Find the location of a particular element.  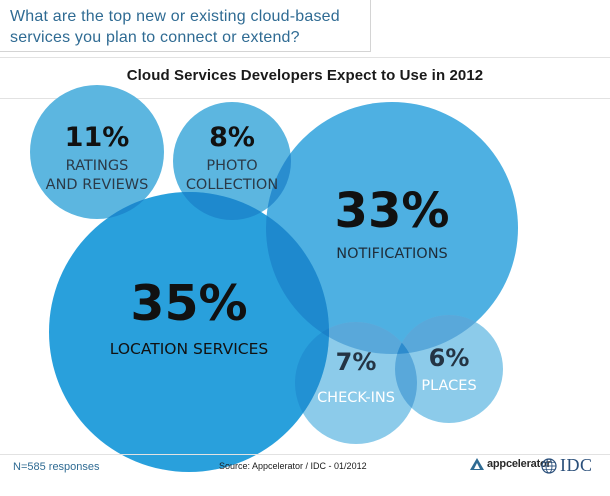

bubble-label: CHECK-INS is located at coordinates (356, 398).